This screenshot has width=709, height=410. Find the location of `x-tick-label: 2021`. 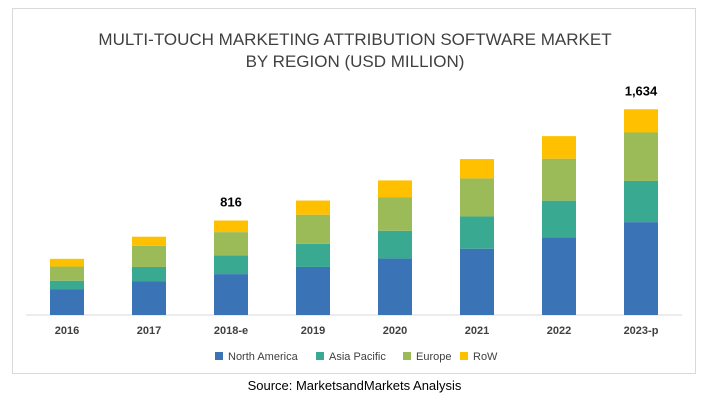

x-tick-label: 2021 is located at coordinates (477, 331).